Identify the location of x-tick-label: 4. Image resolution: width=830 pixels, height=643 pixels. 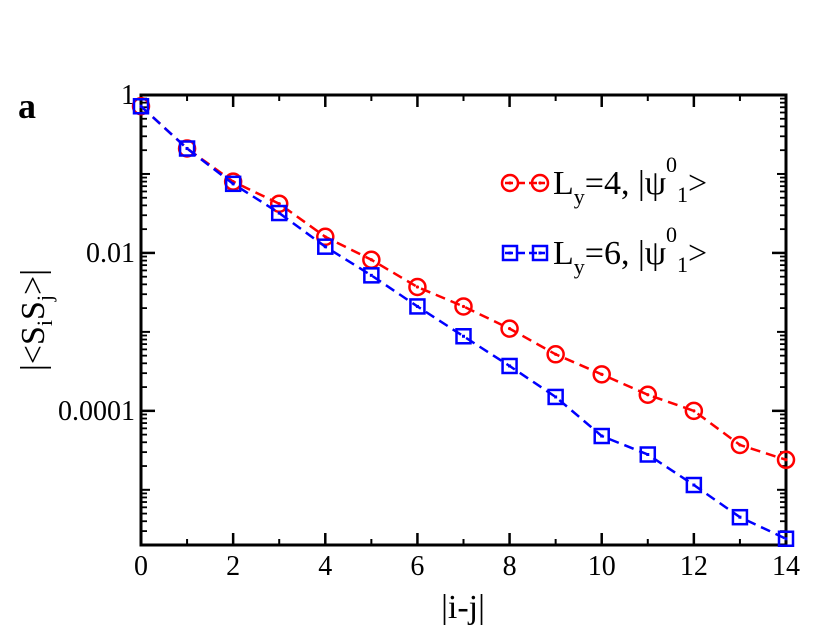
(325, 566).